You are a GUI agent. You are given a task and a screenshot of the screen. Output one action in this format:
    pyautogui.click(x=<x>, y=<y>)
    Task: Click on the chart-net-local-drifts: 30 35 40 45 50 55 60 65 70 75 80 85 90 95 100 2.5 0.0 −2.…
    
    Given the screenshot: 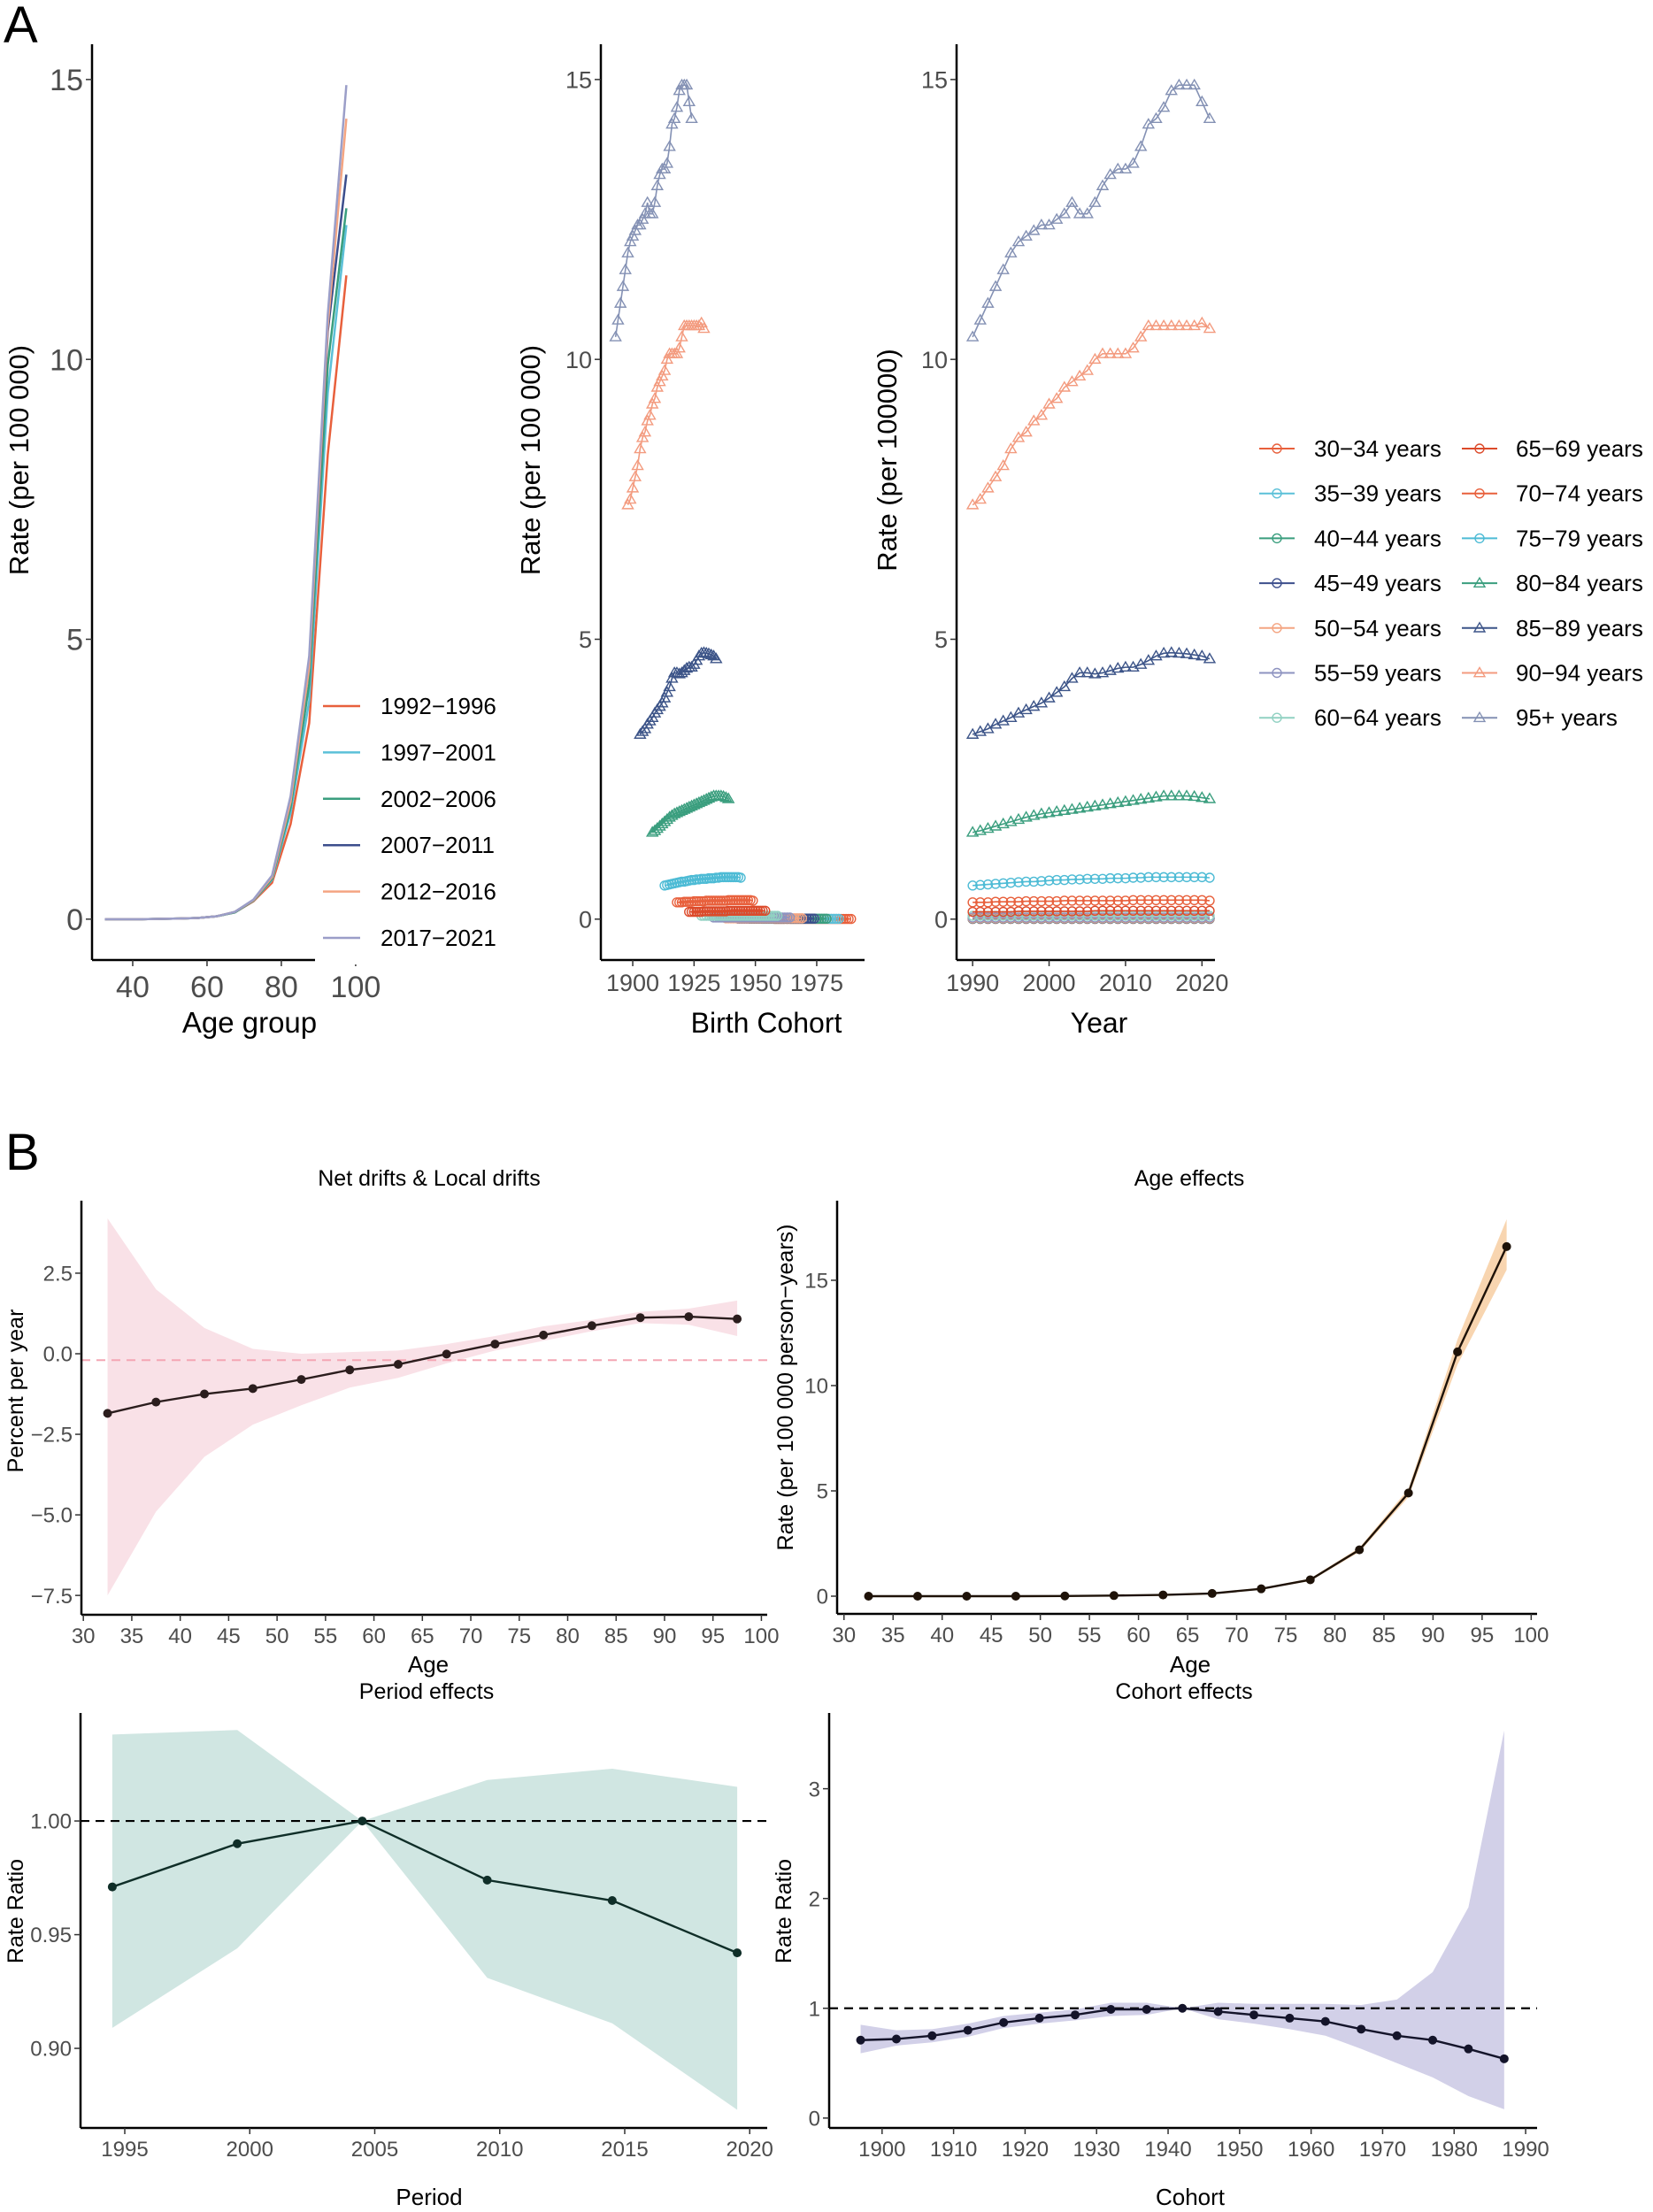 What is the action you would take?
    pyautogui.click(x=405, y=1424)
    